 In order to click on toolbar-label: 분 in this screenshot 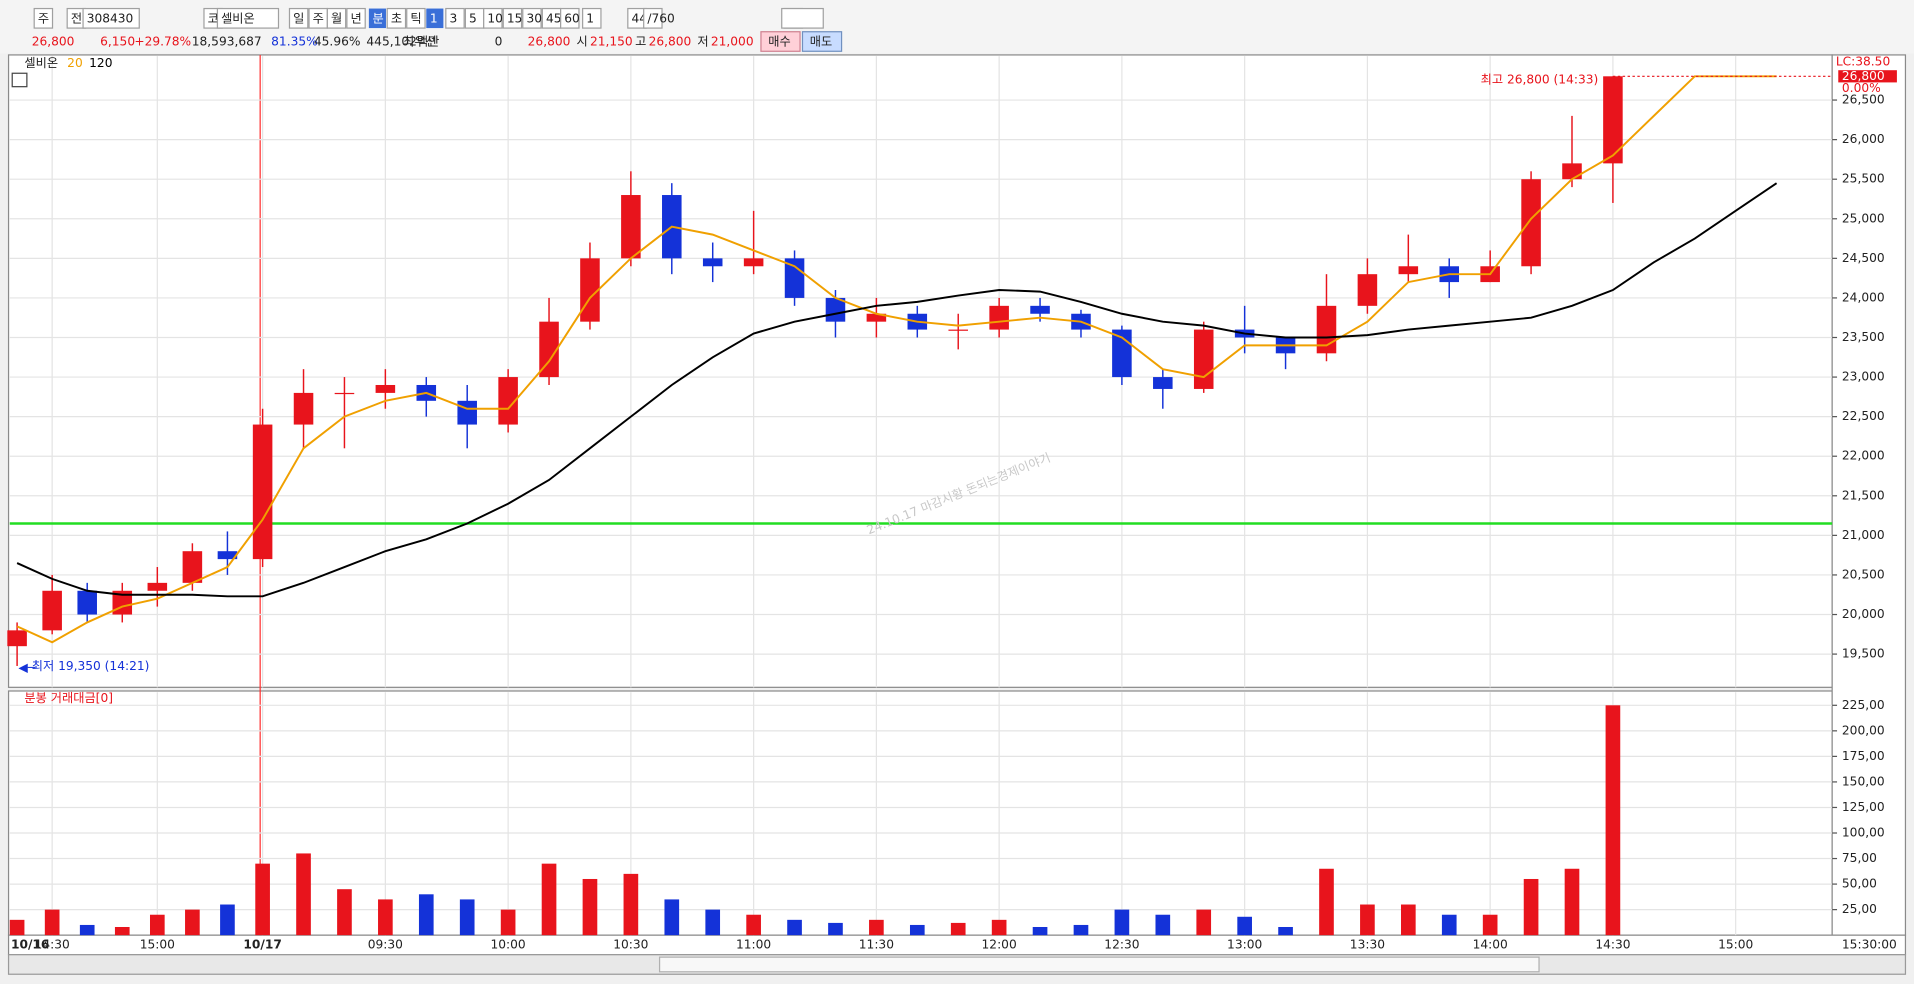, I will do `click(378, 18)`.